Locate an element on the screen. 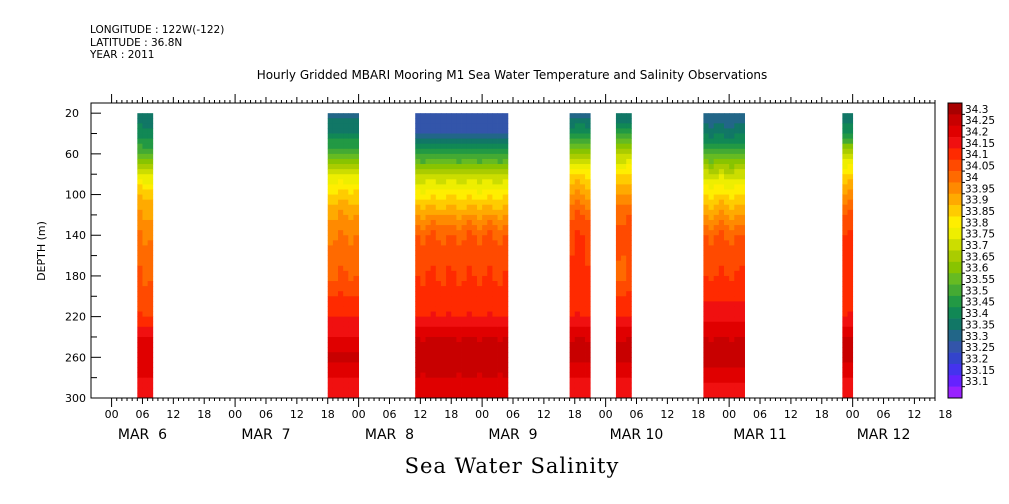  latitude-label: LATITUDE : 36.8N is located at coordinates (136, 42).